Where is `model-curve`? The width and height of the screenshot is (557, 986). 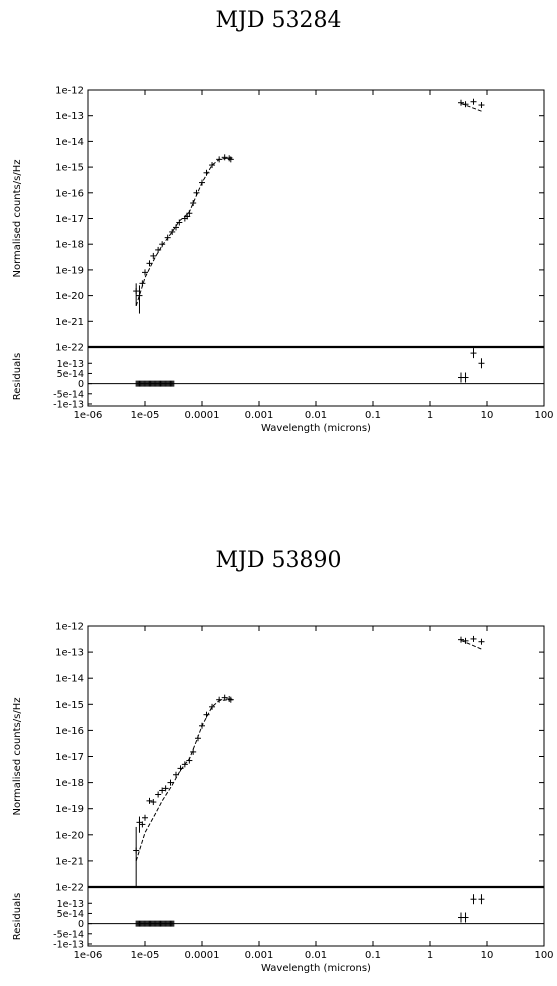
model-curve is located at coordinates (184, 231).